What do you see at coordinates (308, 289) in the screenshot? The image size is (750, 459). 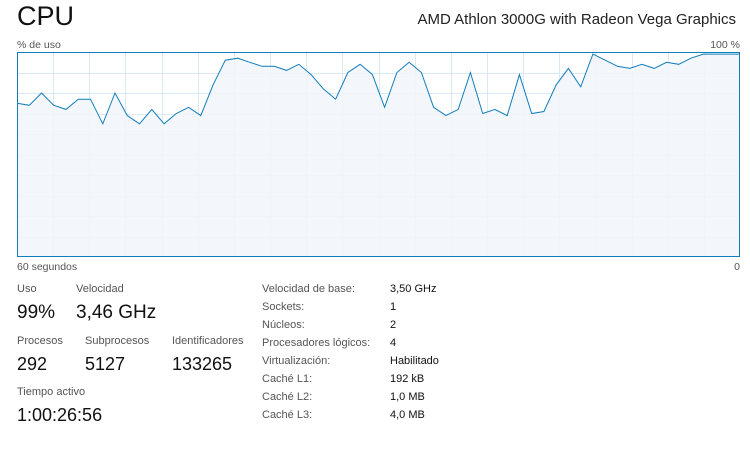 I see `spec-label: Velocidad de base:` at bounding box center [308, 289].